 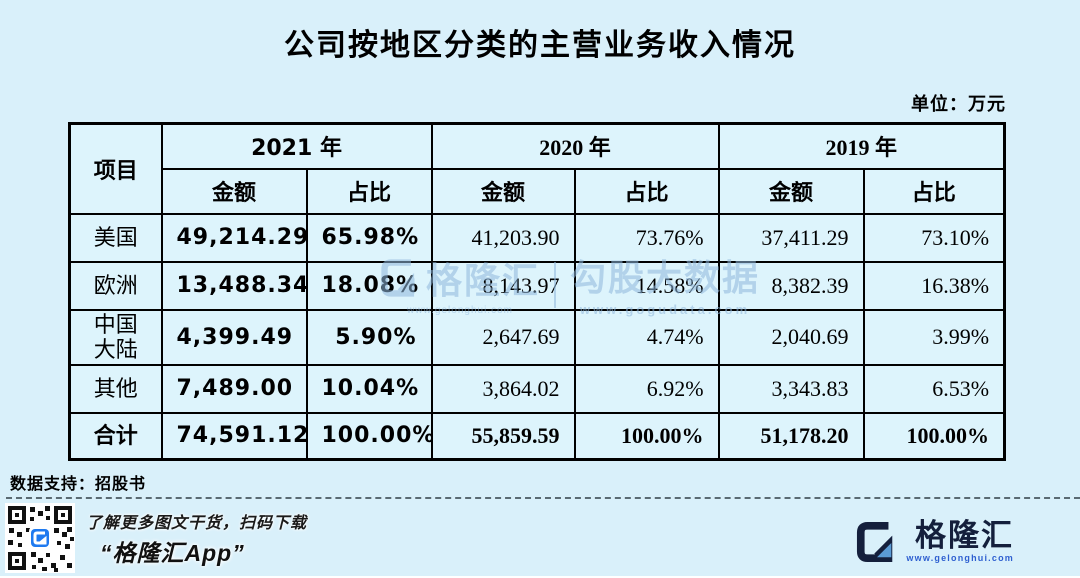 What do you see at coordinates (115, 285) in the screenshot?
I see `row-label-europe: 欧洲` at bounding box center [115, 285].